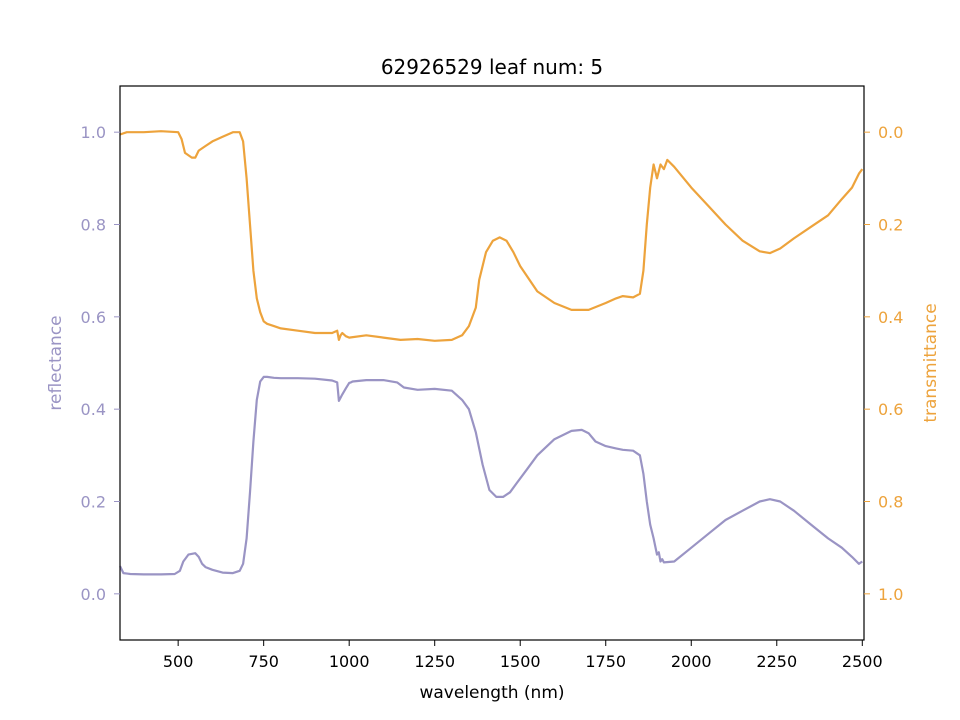 Image resolution: width=960 pixels, height=720 pixels. What do you see at coordinates (349, 661) in the screenshot?
I see `x-tick-label: 1000` at bounding box center [349, 661].